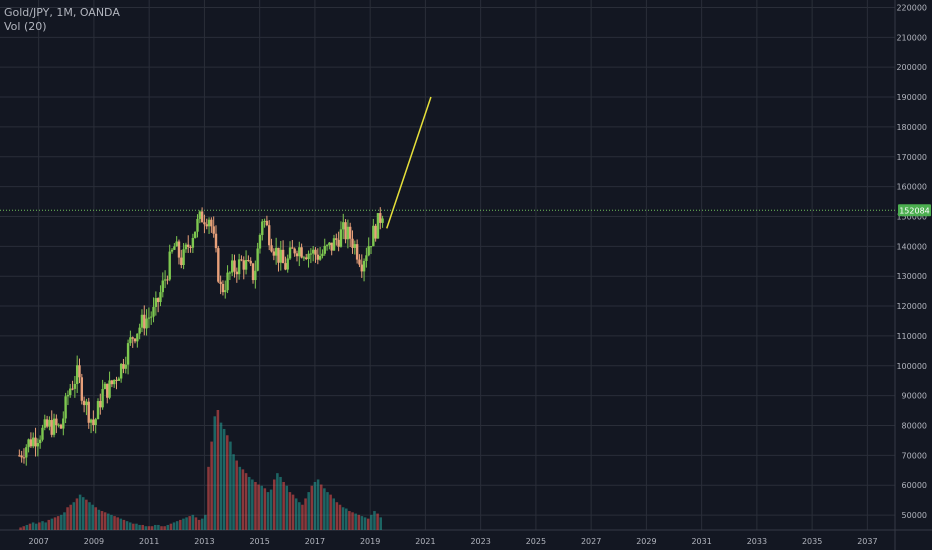  Describe the element at coordinates (480, 541) in the screenshot. I see `x-tick-label: 2023` at that location.